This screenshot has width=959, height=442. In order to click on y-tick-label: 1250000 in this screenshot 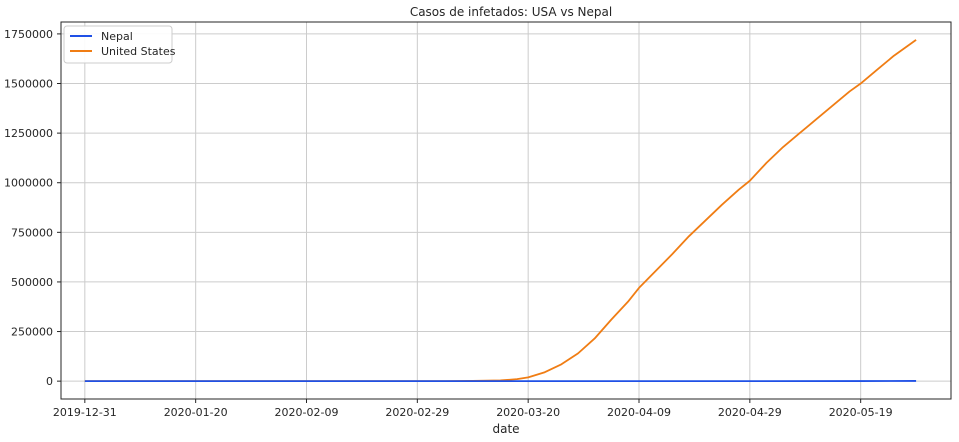, I will do `click(28, 133)`.